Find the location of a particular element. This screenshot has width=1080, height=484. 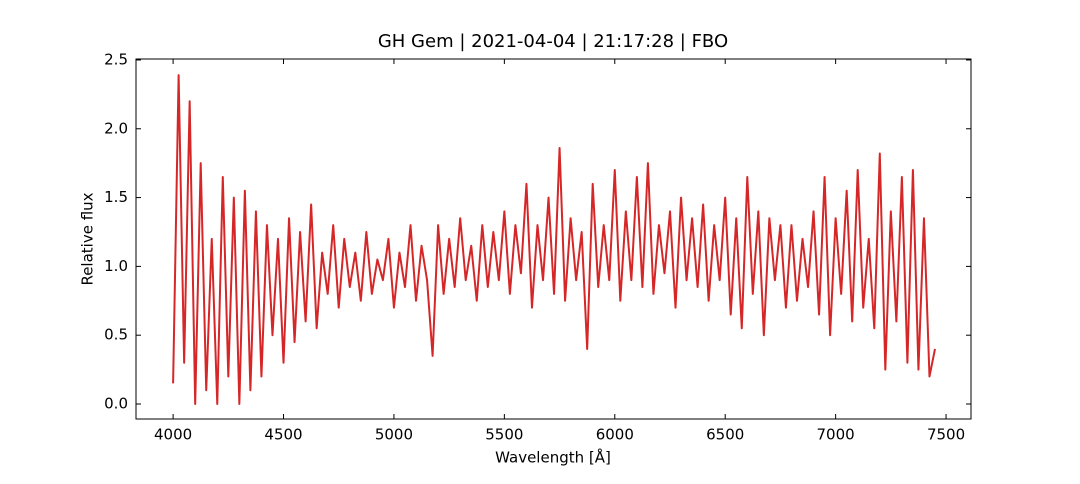

x-tick-label: 7000 is located at coordinates (836, 435).